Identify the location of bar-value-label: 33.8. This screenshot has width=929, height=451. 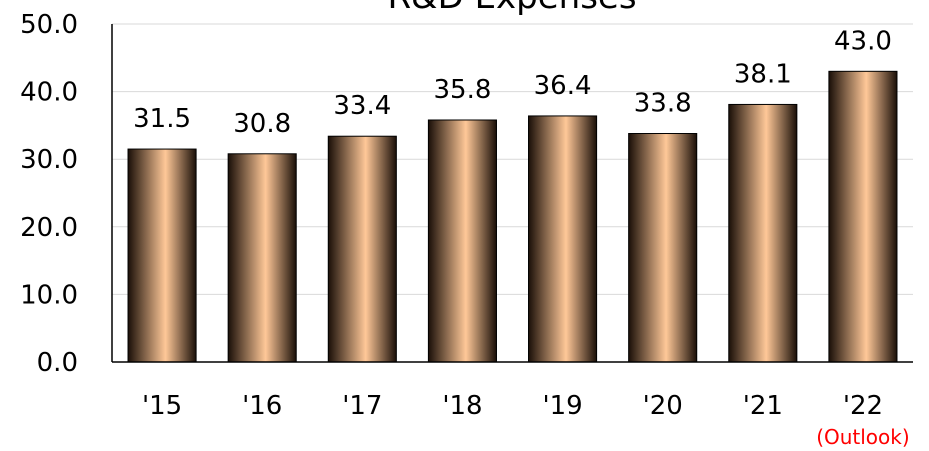
(663, 104).